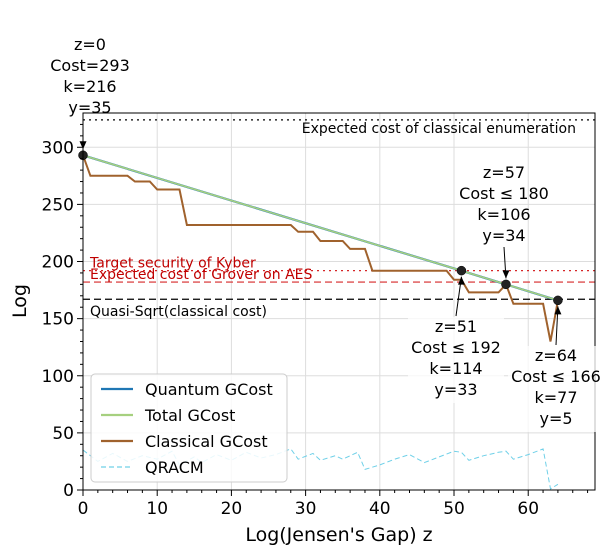 This screenshot has height=551, width=602. Describe the element at coordinates (454, 509) in the screenshot. I see `x-tick-label: 50` at that location.